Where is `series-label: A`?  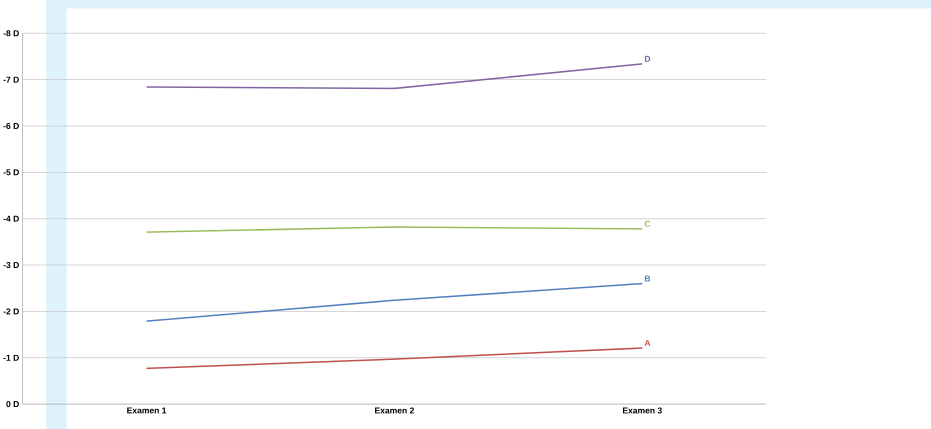
series-label: A is located at coordinates (647, 343).